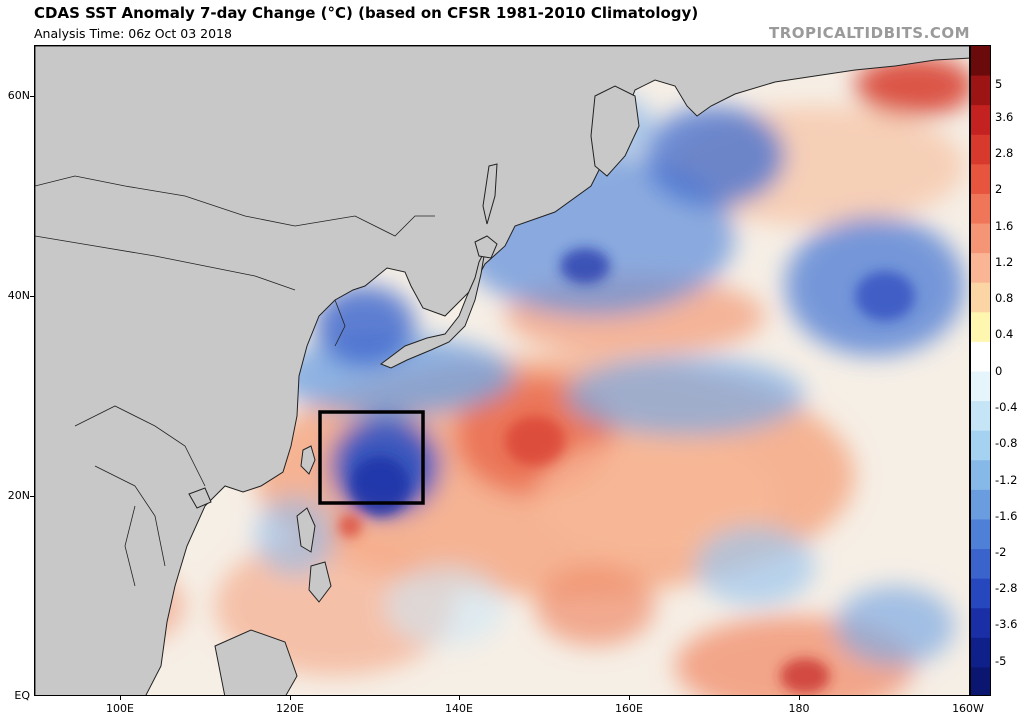  Describe the element at coordinates (459, 708) in the screenshot. I see `lon-label-140e: 140E` at that location.